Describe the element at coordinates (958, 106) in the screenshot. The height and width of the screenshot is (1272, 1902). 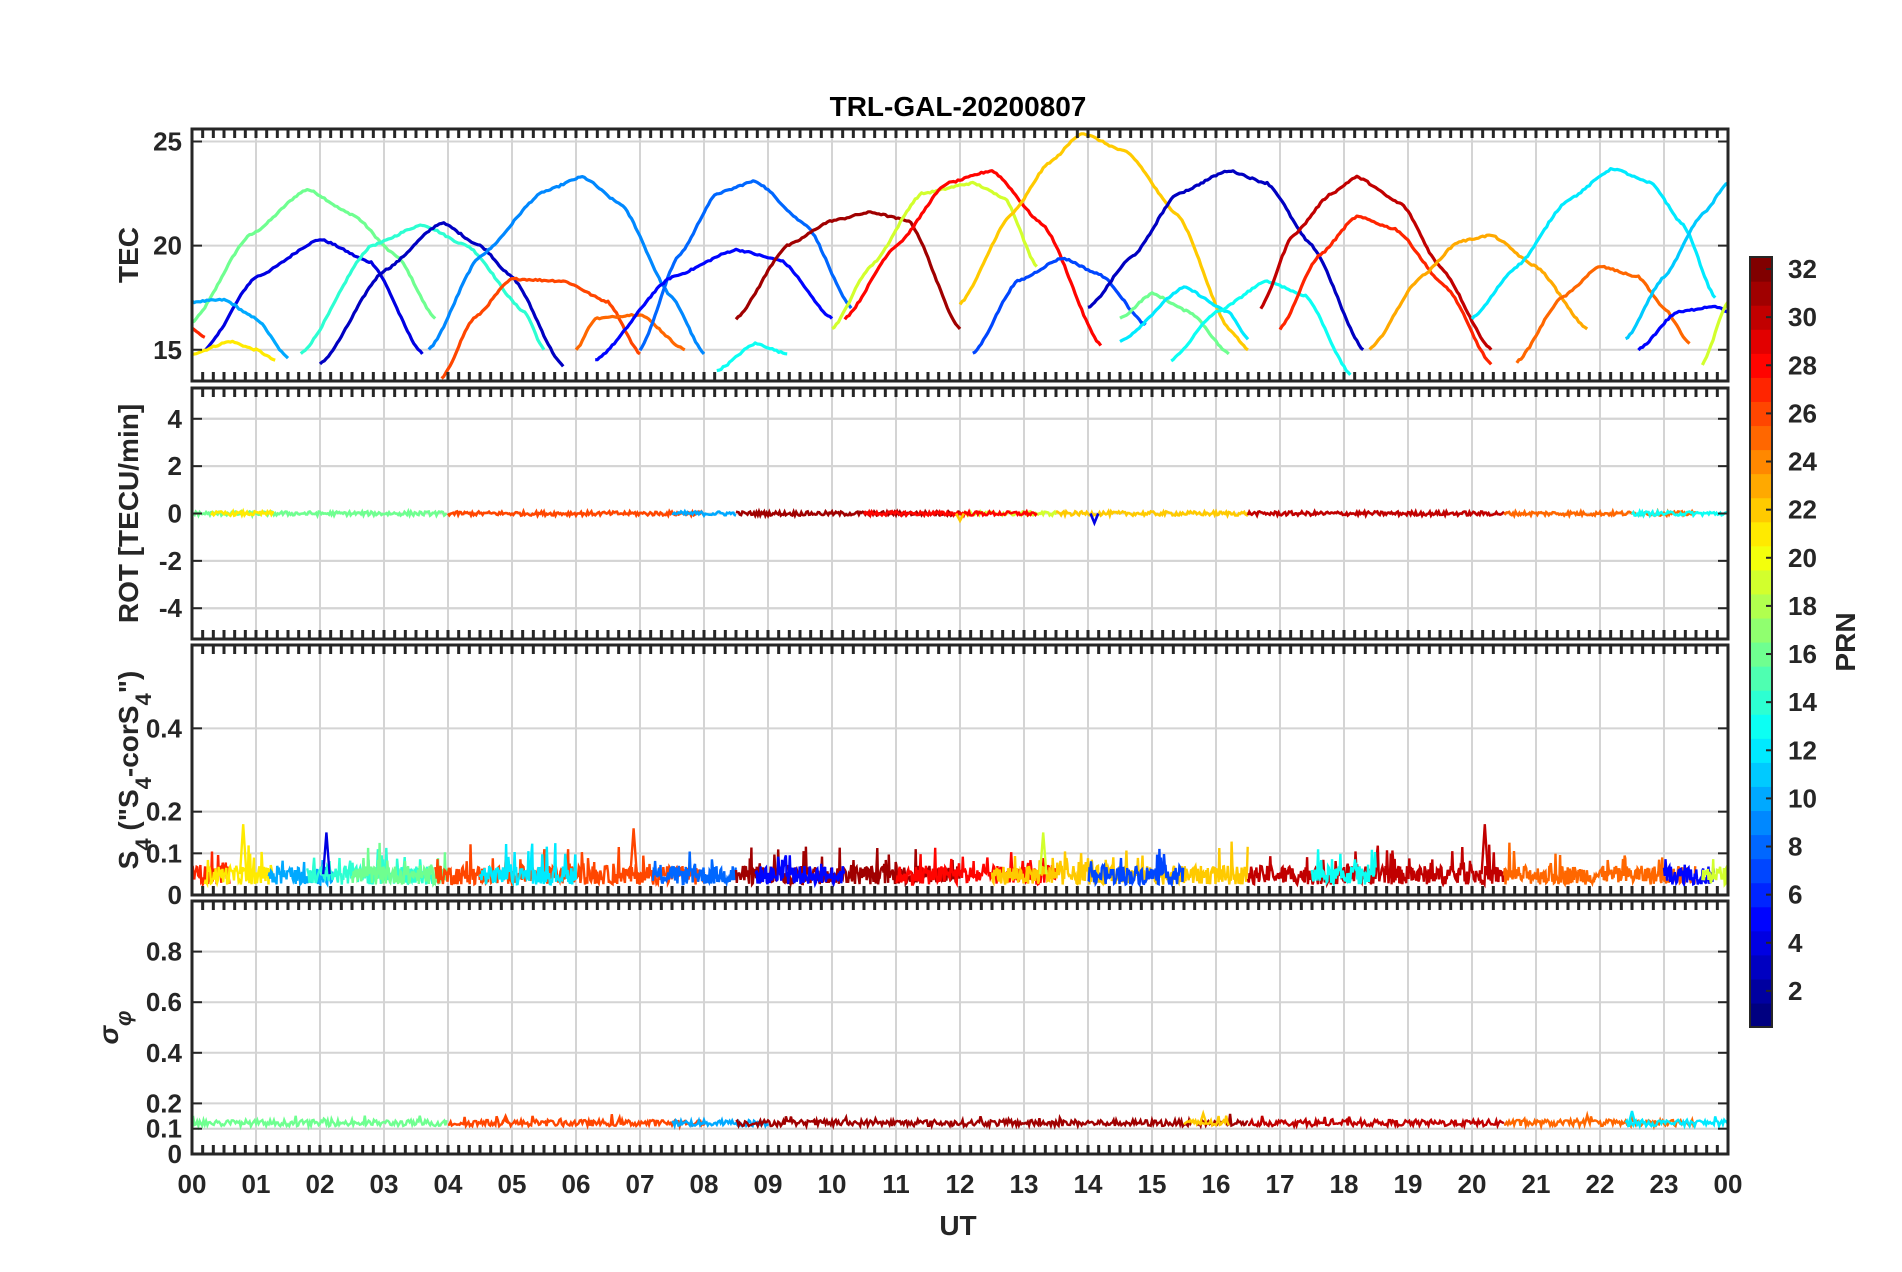
I see `chart-title: TRL-GAL-20200807` at that location.